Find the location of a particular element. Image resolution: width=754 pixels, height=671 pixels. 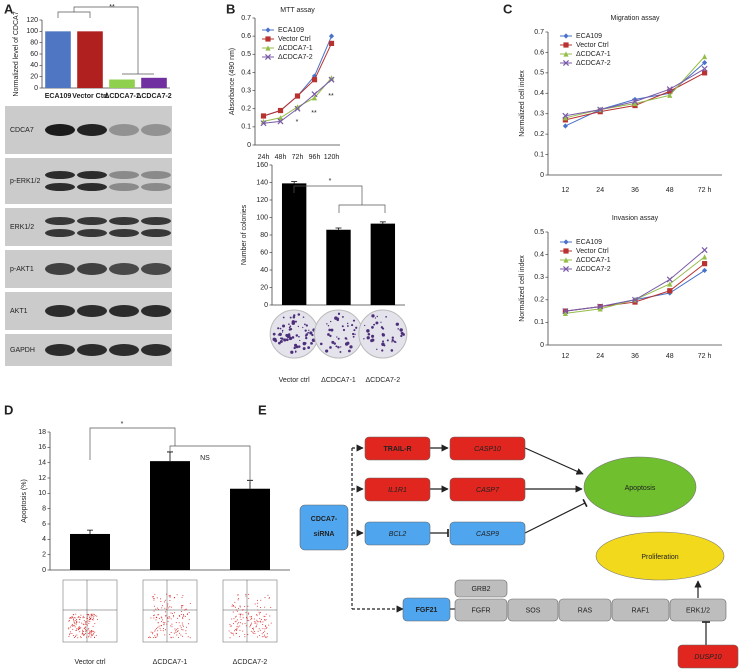

blot-row is located at coordinates (88, 181).